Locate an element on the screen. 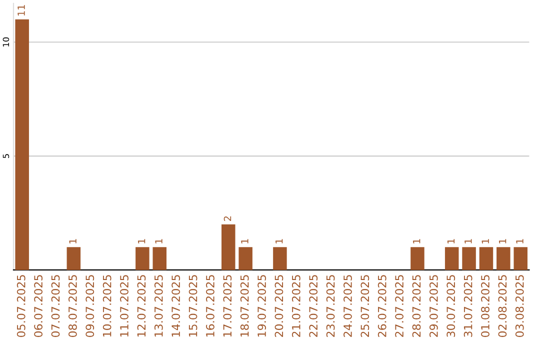 Image resolution: width=540 pixels, height=340 pixels. x-tick-label: 31.07.2025 is located at coordinates (468, 306).